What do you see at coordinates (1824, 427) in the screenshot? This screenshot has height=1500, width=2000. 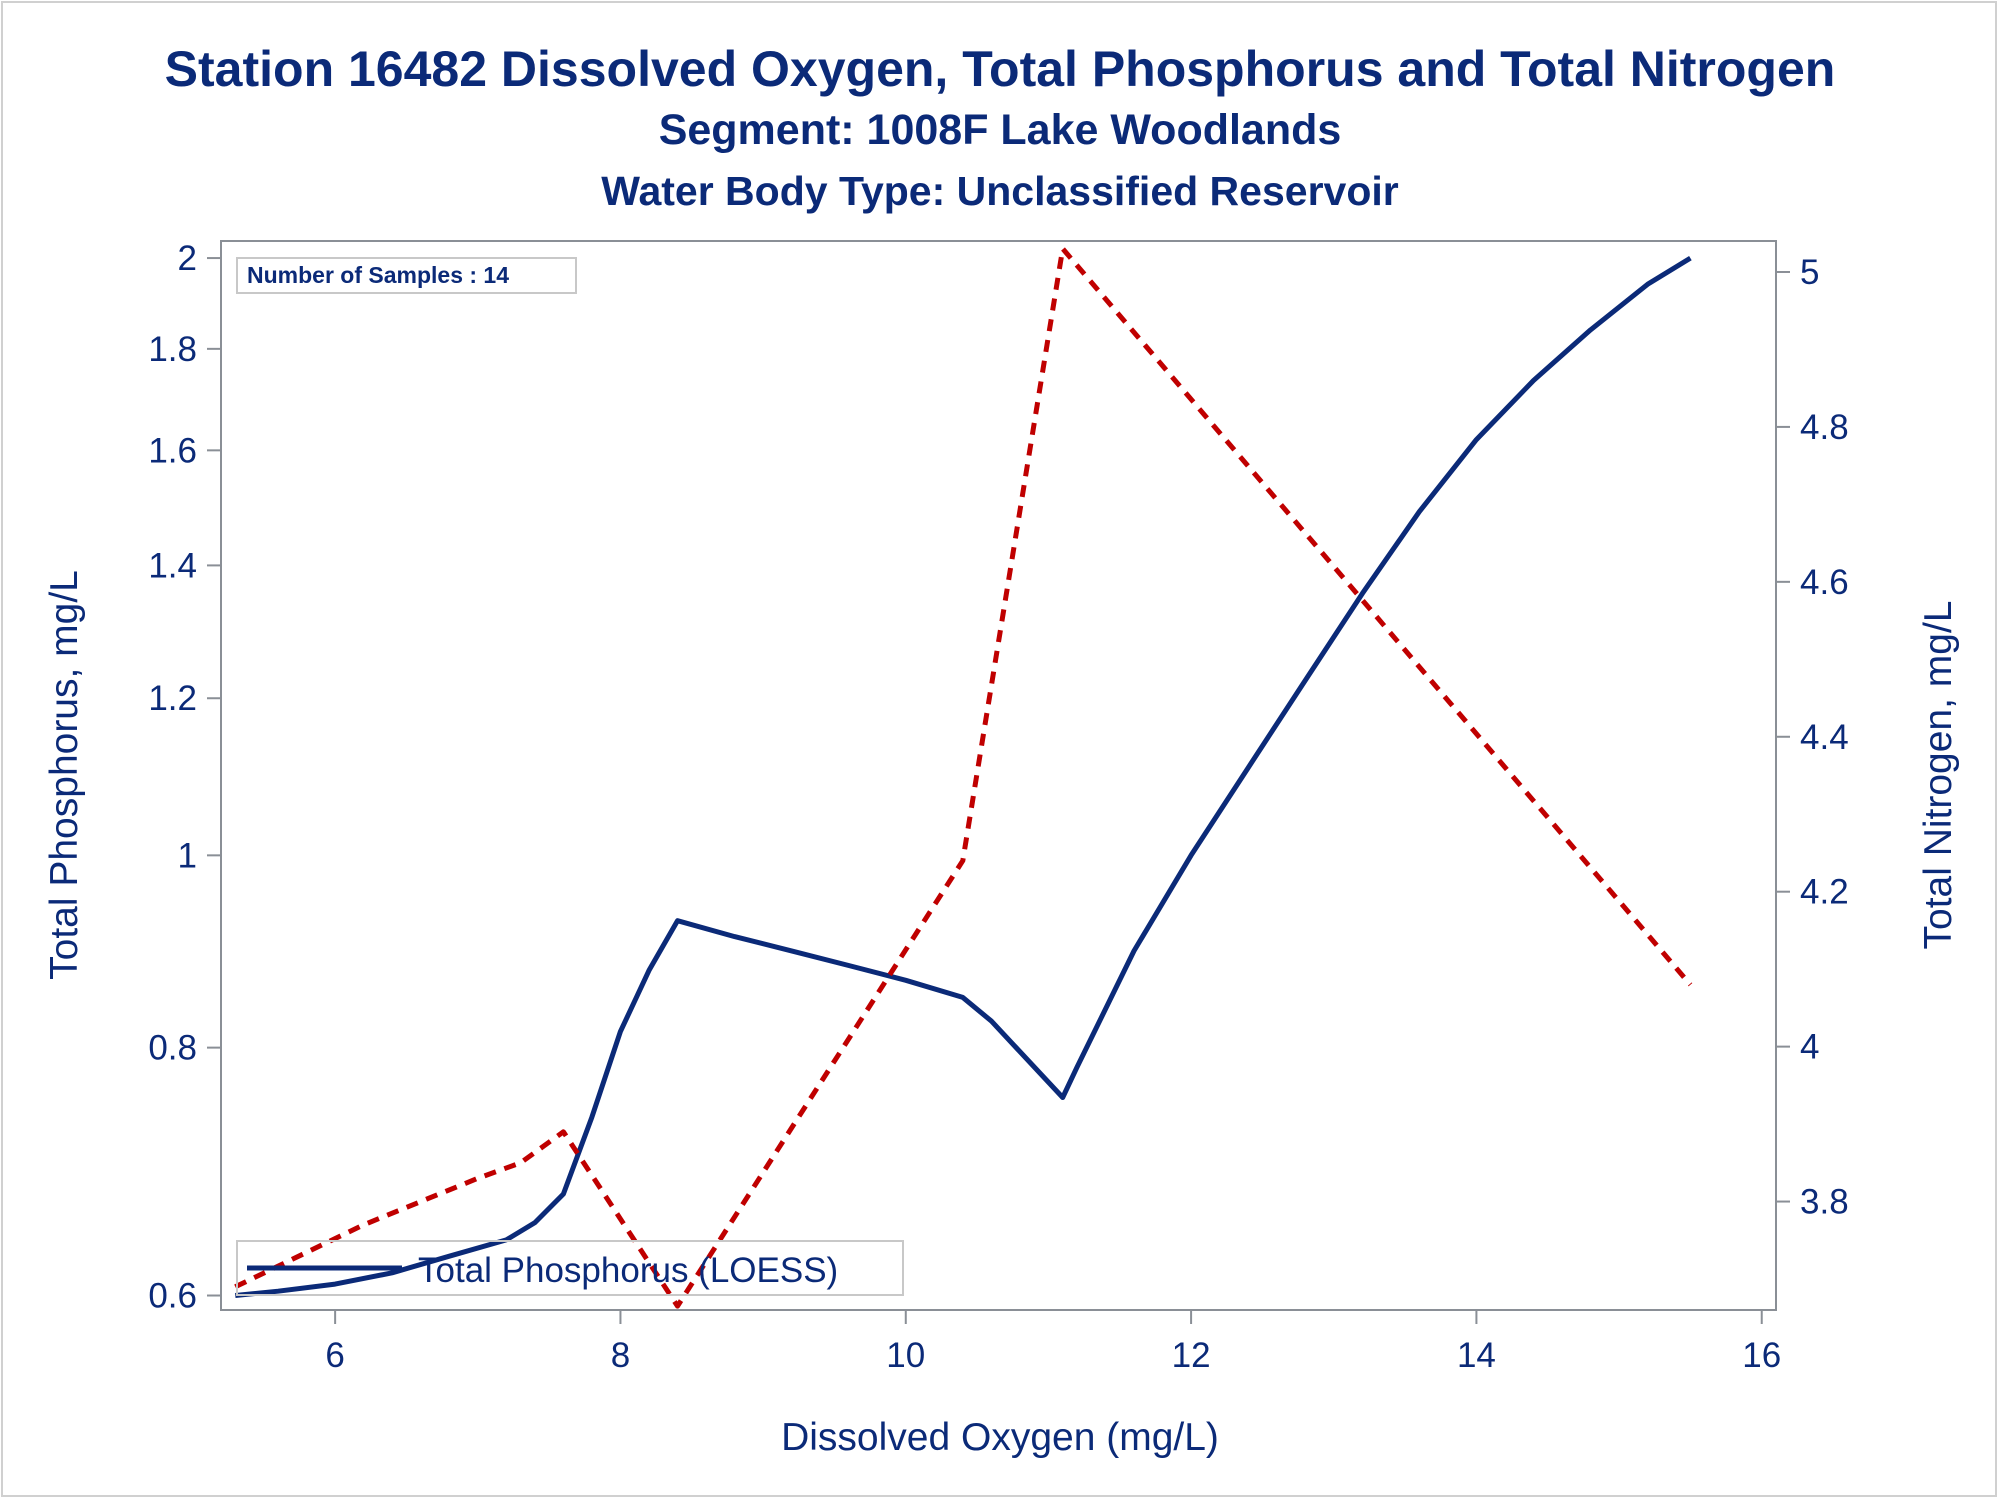 I see `y-tick-label-right: 4.8` at bounding box center [1824, 427].